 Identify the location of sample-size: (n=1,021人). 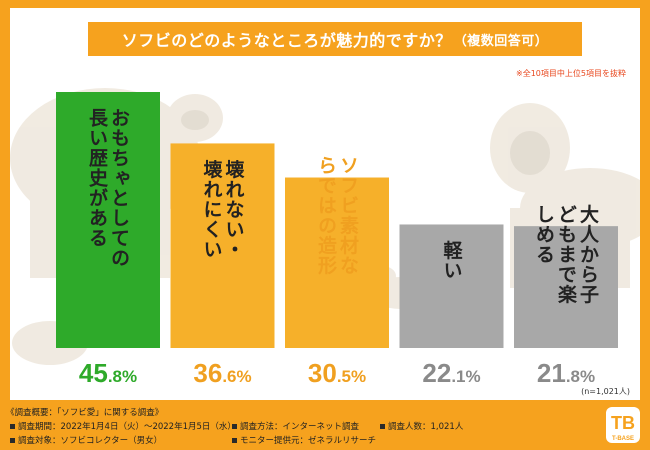
(605, 391).